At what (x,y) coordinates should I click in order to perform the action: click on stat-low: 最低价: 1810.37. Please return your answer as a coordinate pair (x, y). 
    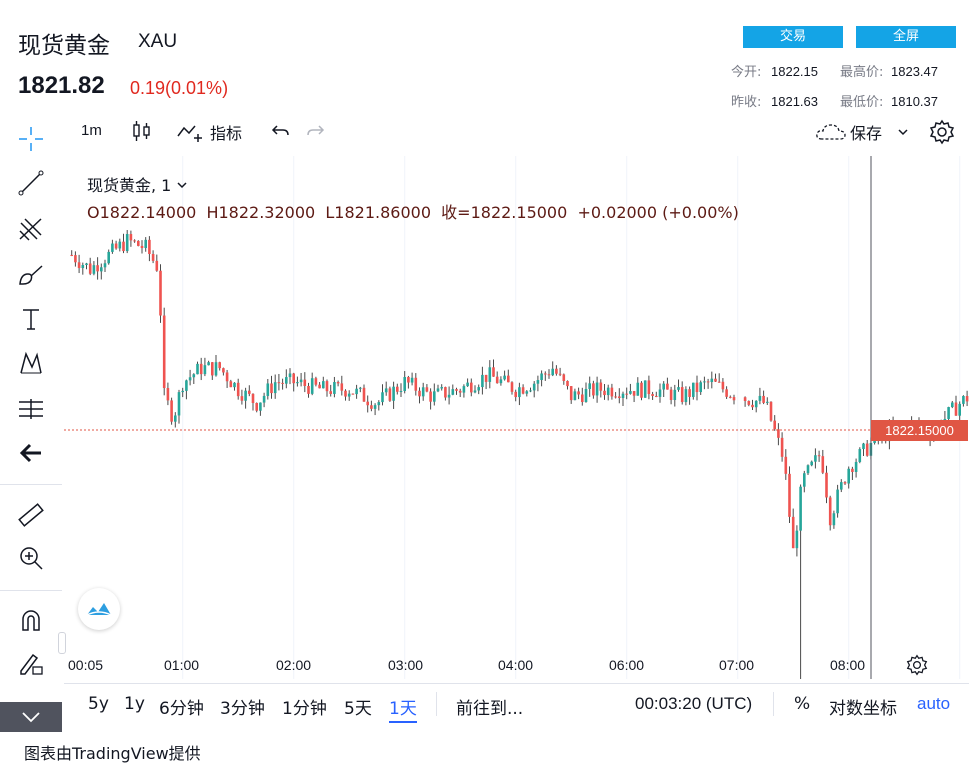
    Looking at the image, I should click on (889, 100).